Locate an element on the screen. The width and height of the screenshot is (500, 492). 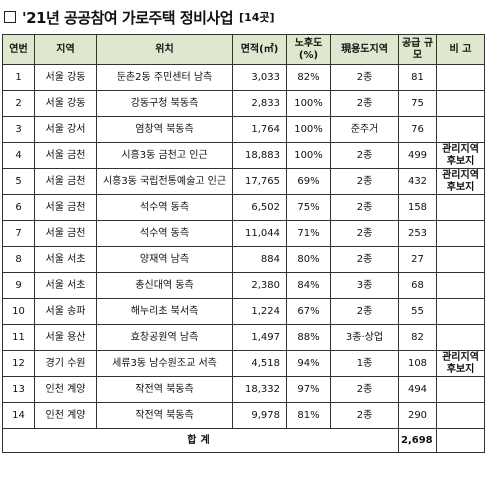
cell-no: 7 is located at coordinates (18, 233).